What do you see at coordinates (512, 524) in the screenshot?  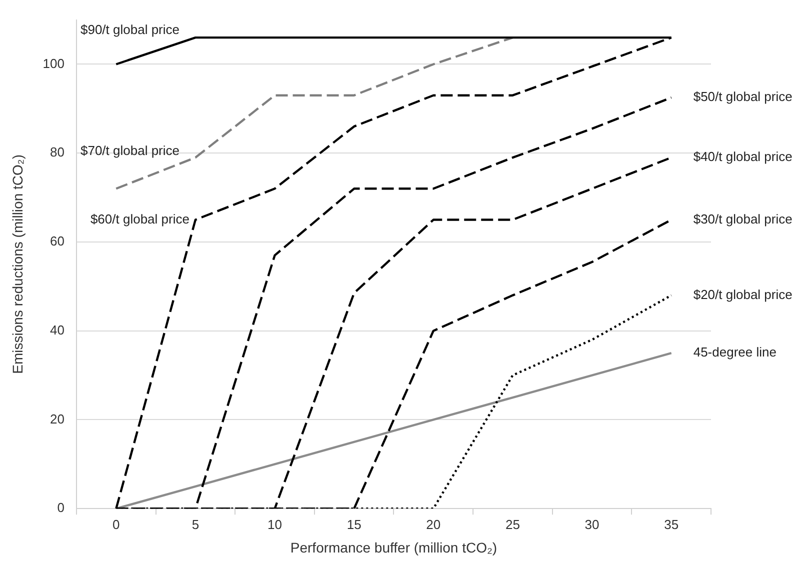 I see `x-tick-label: 25` at bounding box center [512, 524].